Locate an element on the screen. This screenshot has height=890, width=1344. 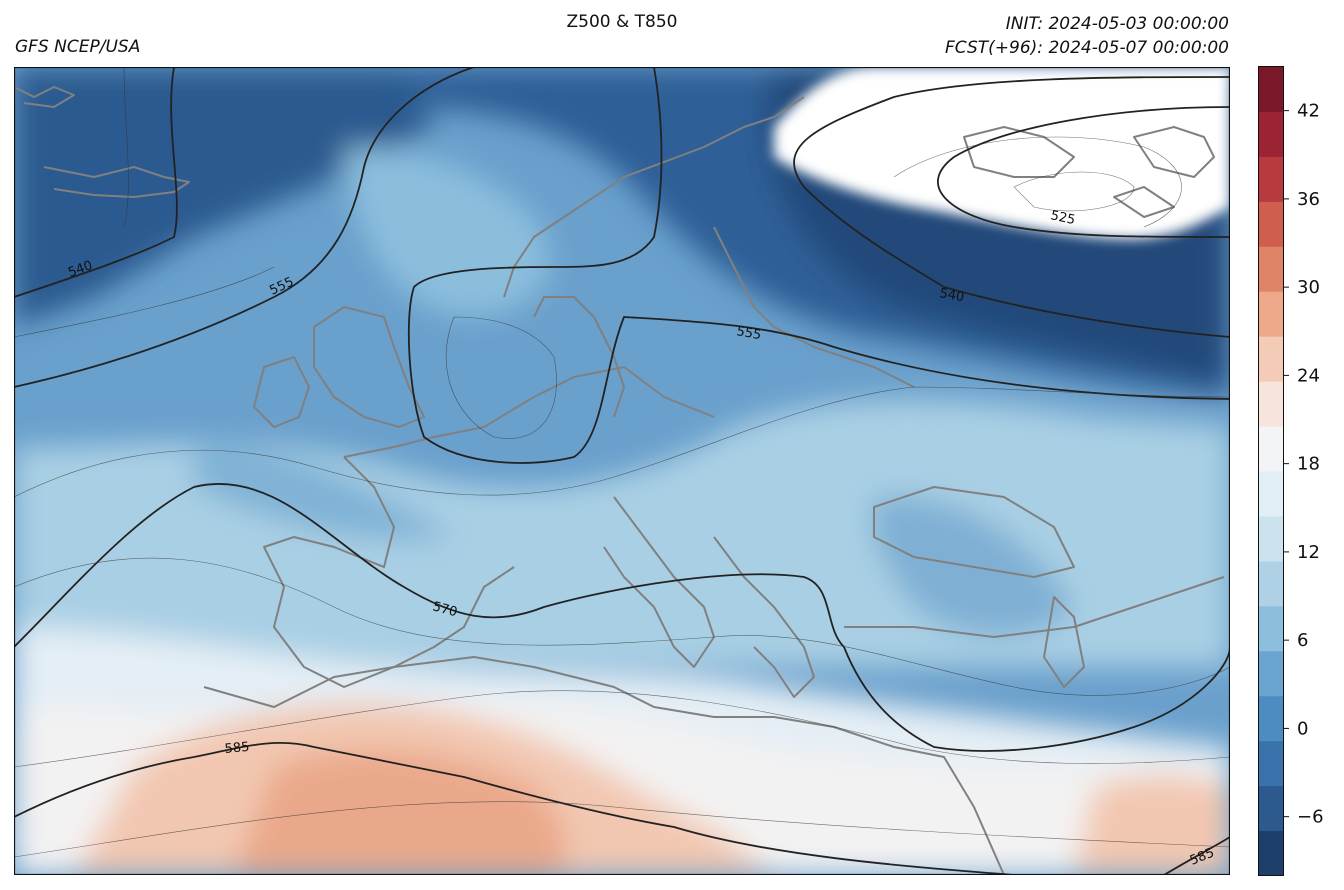
model-name: GFS NCEP/USA is located at coordinates (78, 47).